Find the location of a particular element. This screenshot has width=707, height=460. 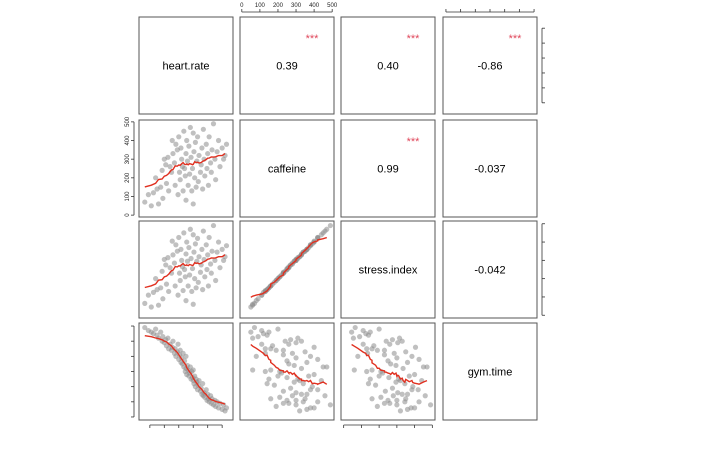

panel-heart.rate-caffeine is located at coordinates (287, 65).